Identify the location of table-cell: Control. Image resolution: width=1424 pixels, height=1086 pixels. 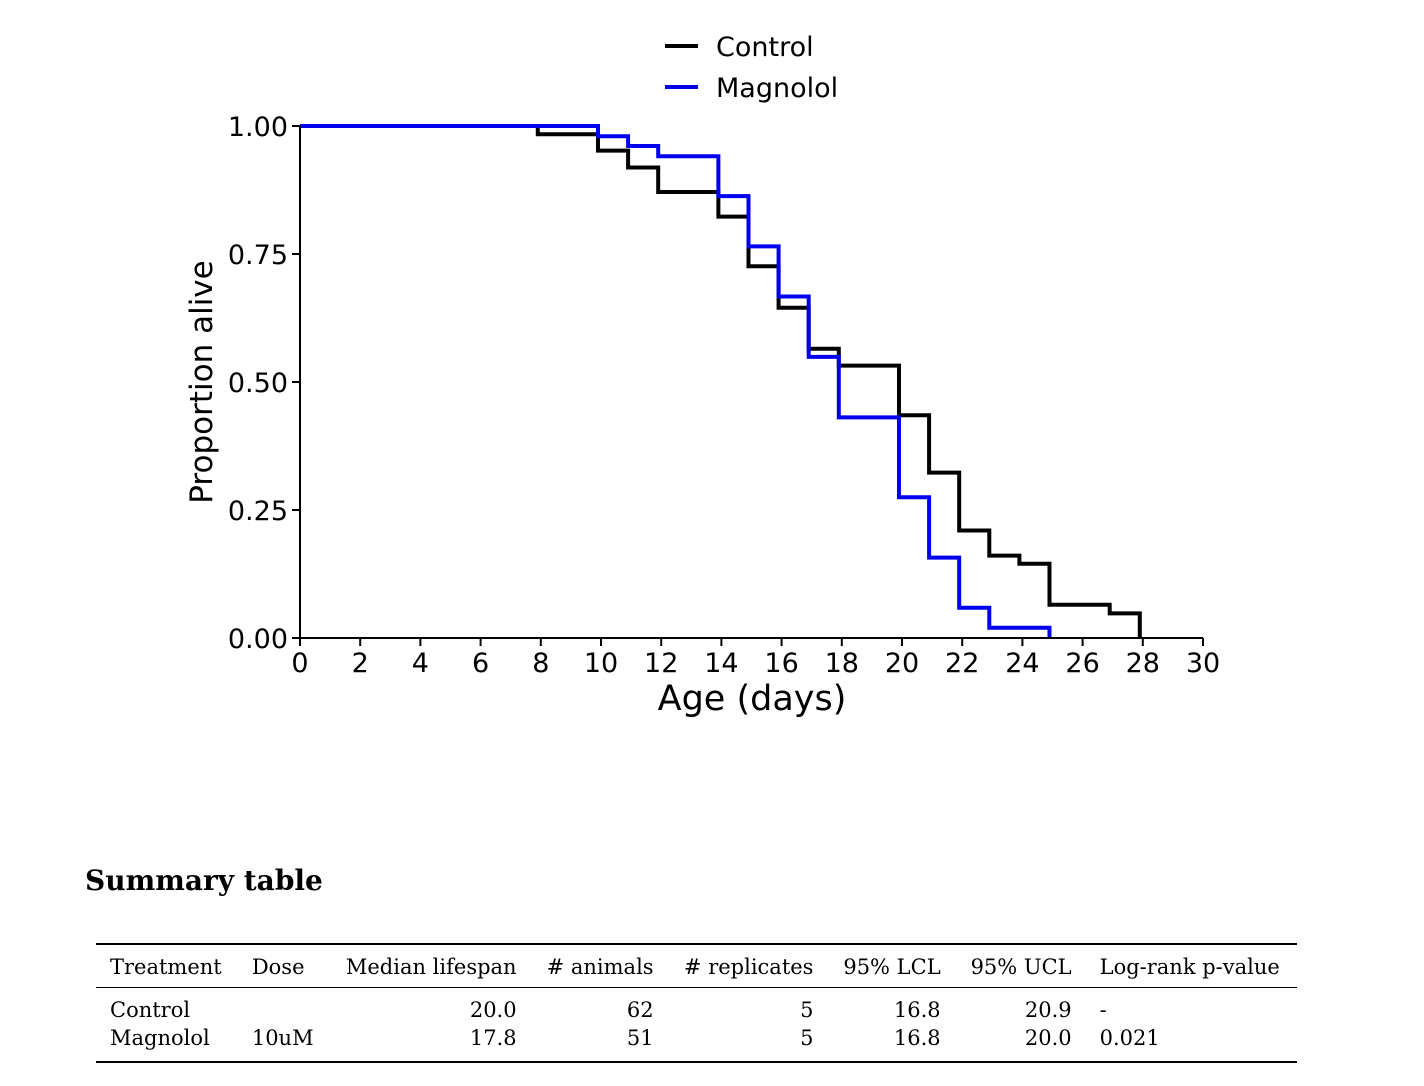
(150, 1010).